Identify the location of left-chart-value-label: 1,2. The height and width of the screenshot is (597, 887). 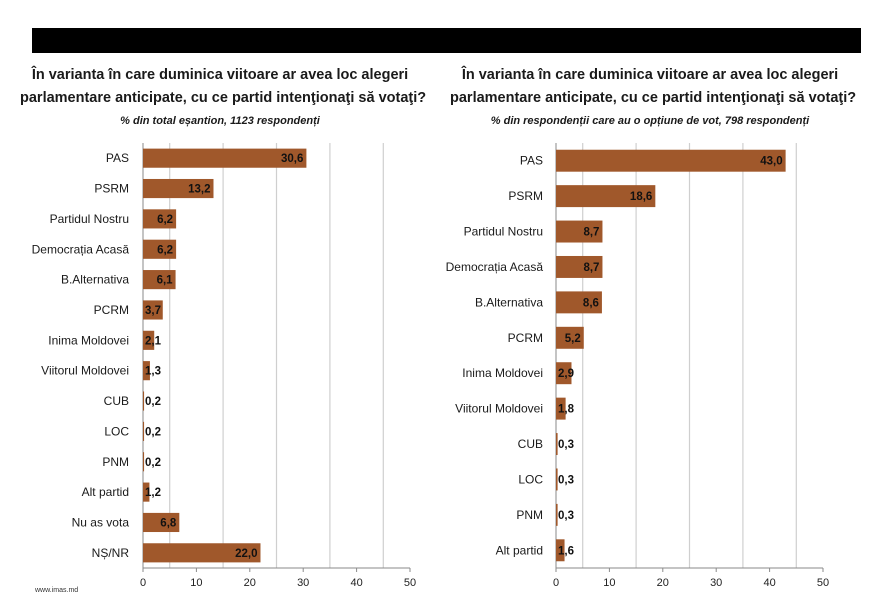
(153, 493).